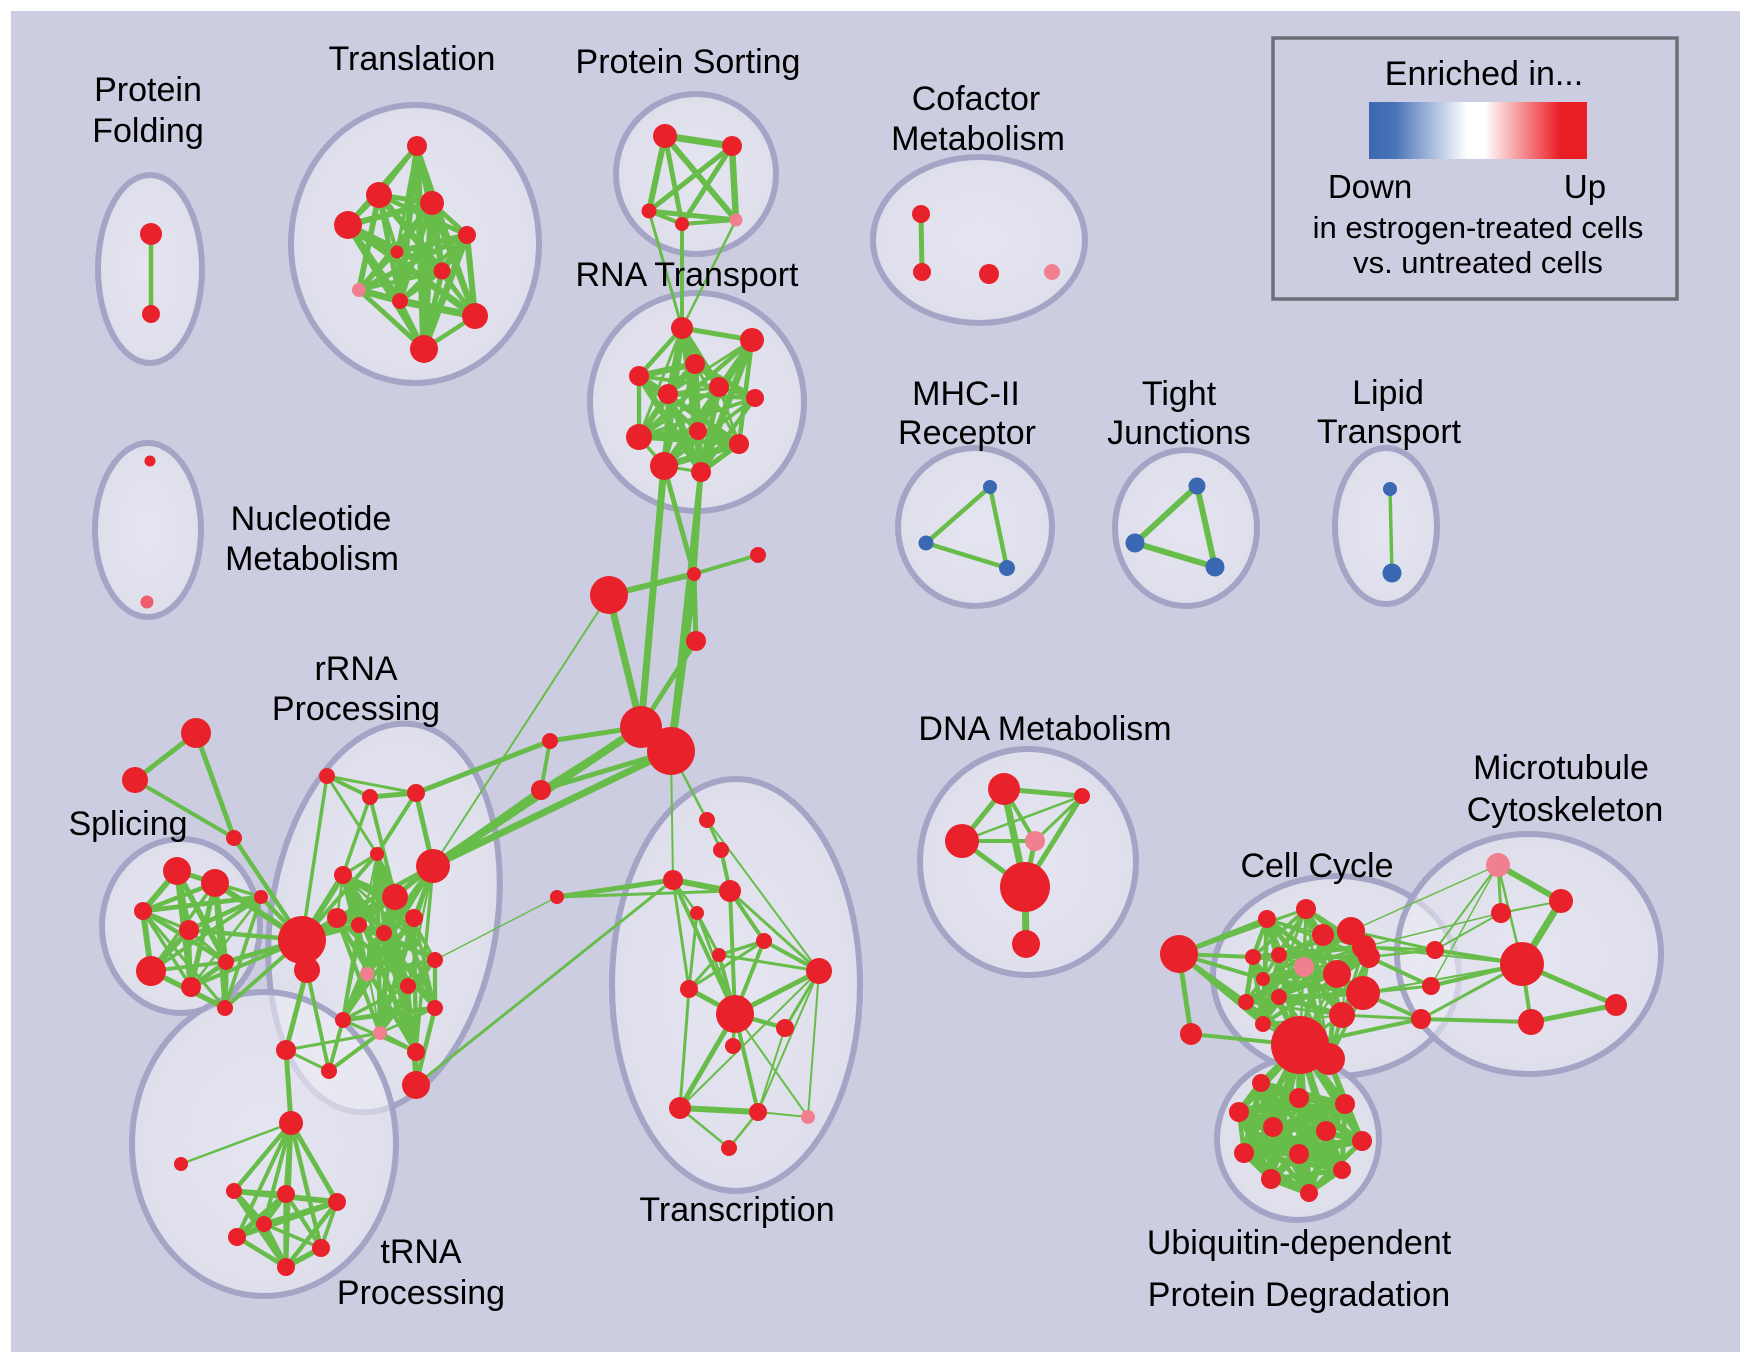  Describe the element at coordinates (1585, 186) in the screenshot. I see `svg-text: Up` at that location.